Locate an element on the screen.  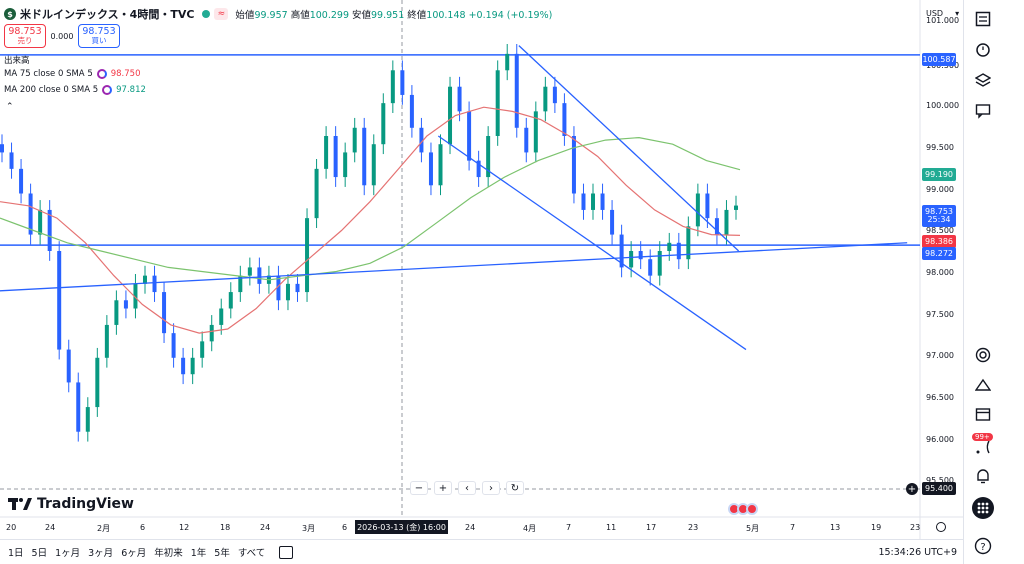
indicator-icon is located at coordinates (101, 74).